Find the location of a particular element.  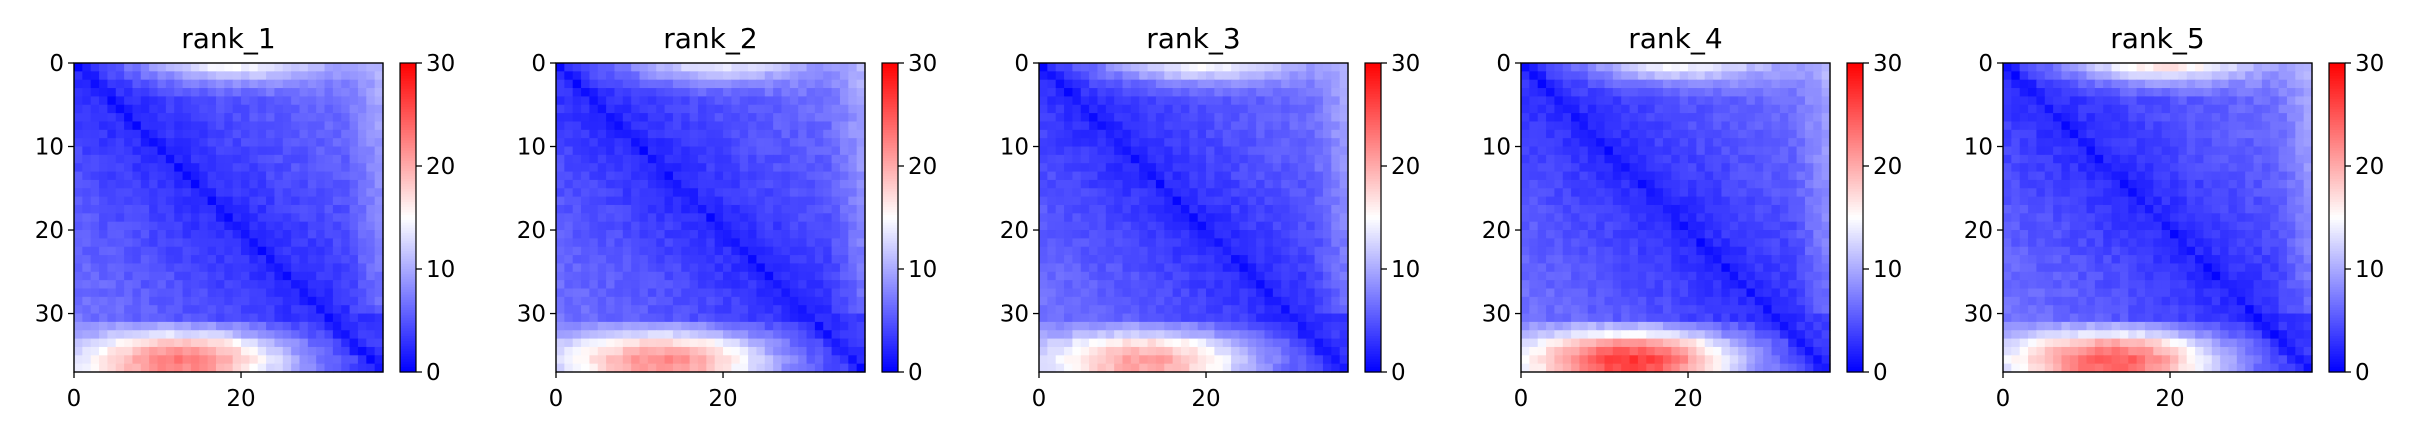

panel-title: rank_2 is located at coordinates (710, 38).